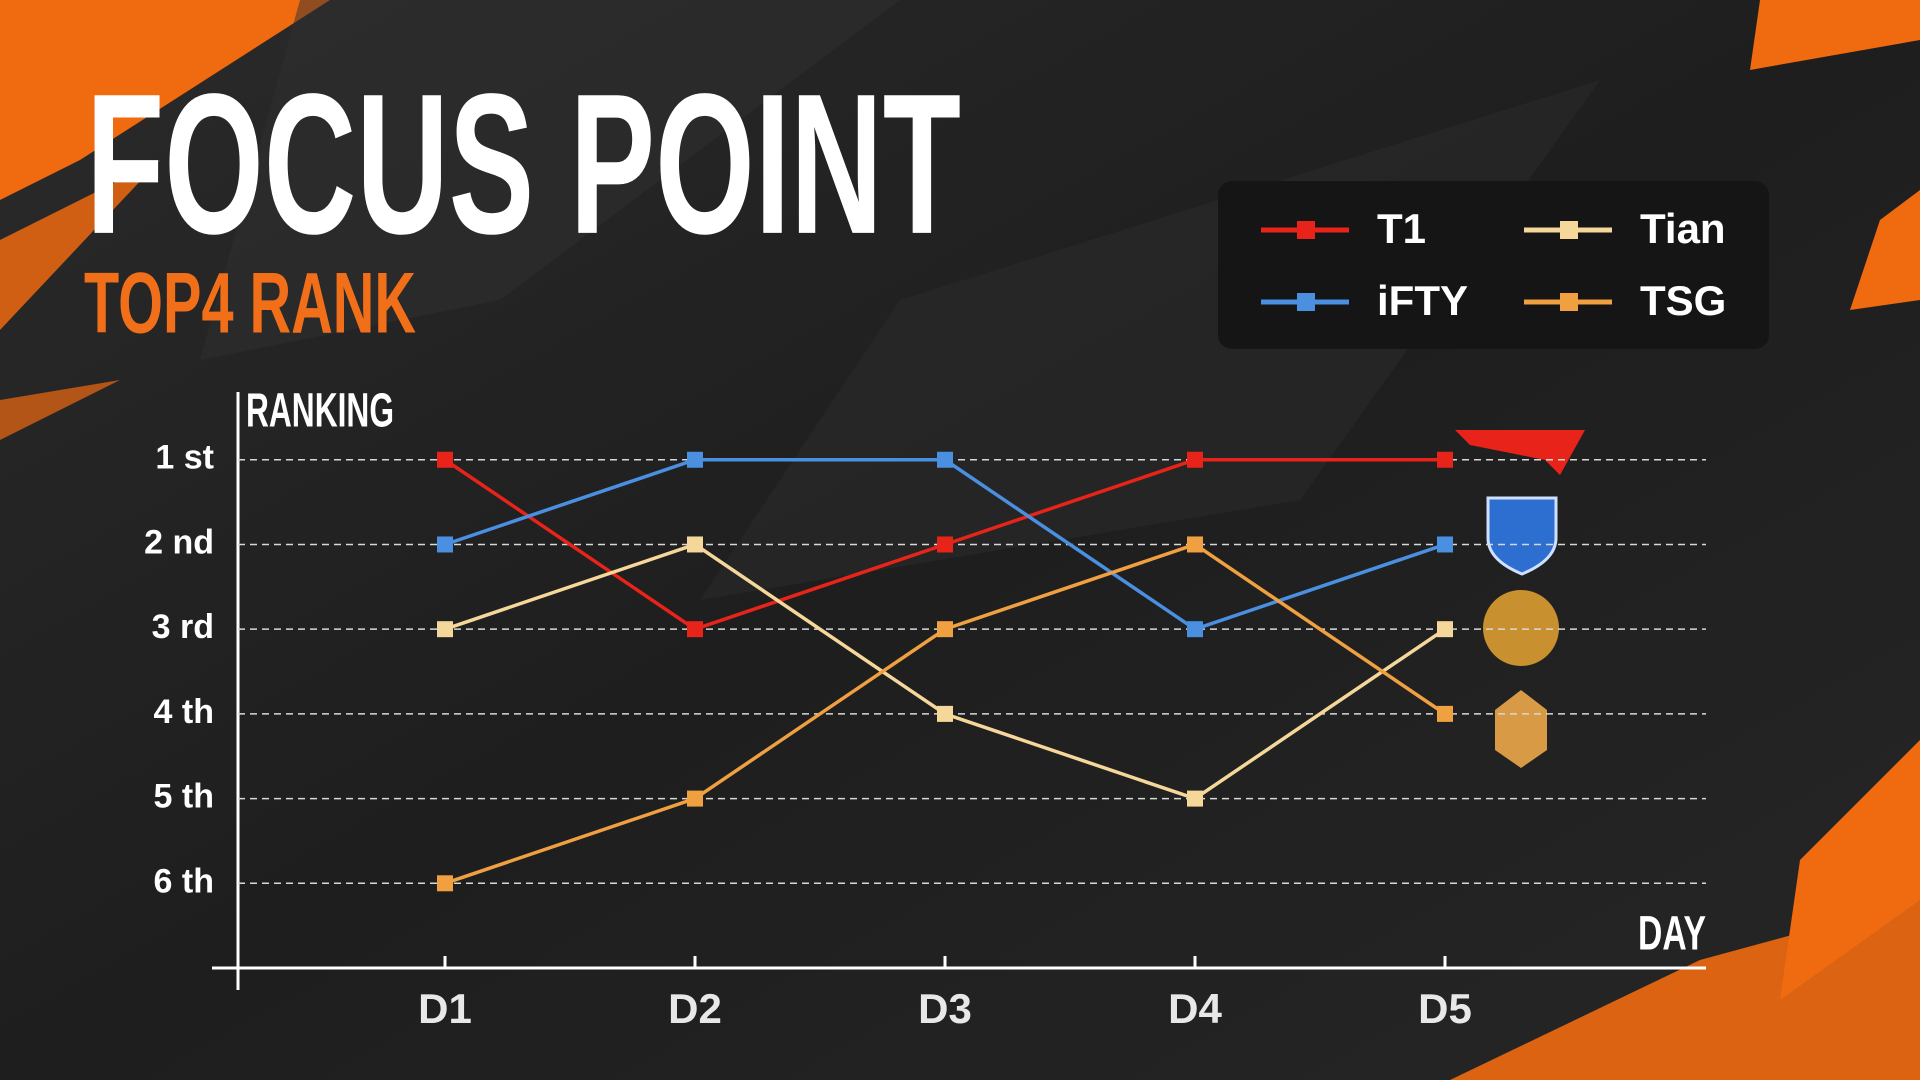  I want to click on legend-box, so click(1493, 265).